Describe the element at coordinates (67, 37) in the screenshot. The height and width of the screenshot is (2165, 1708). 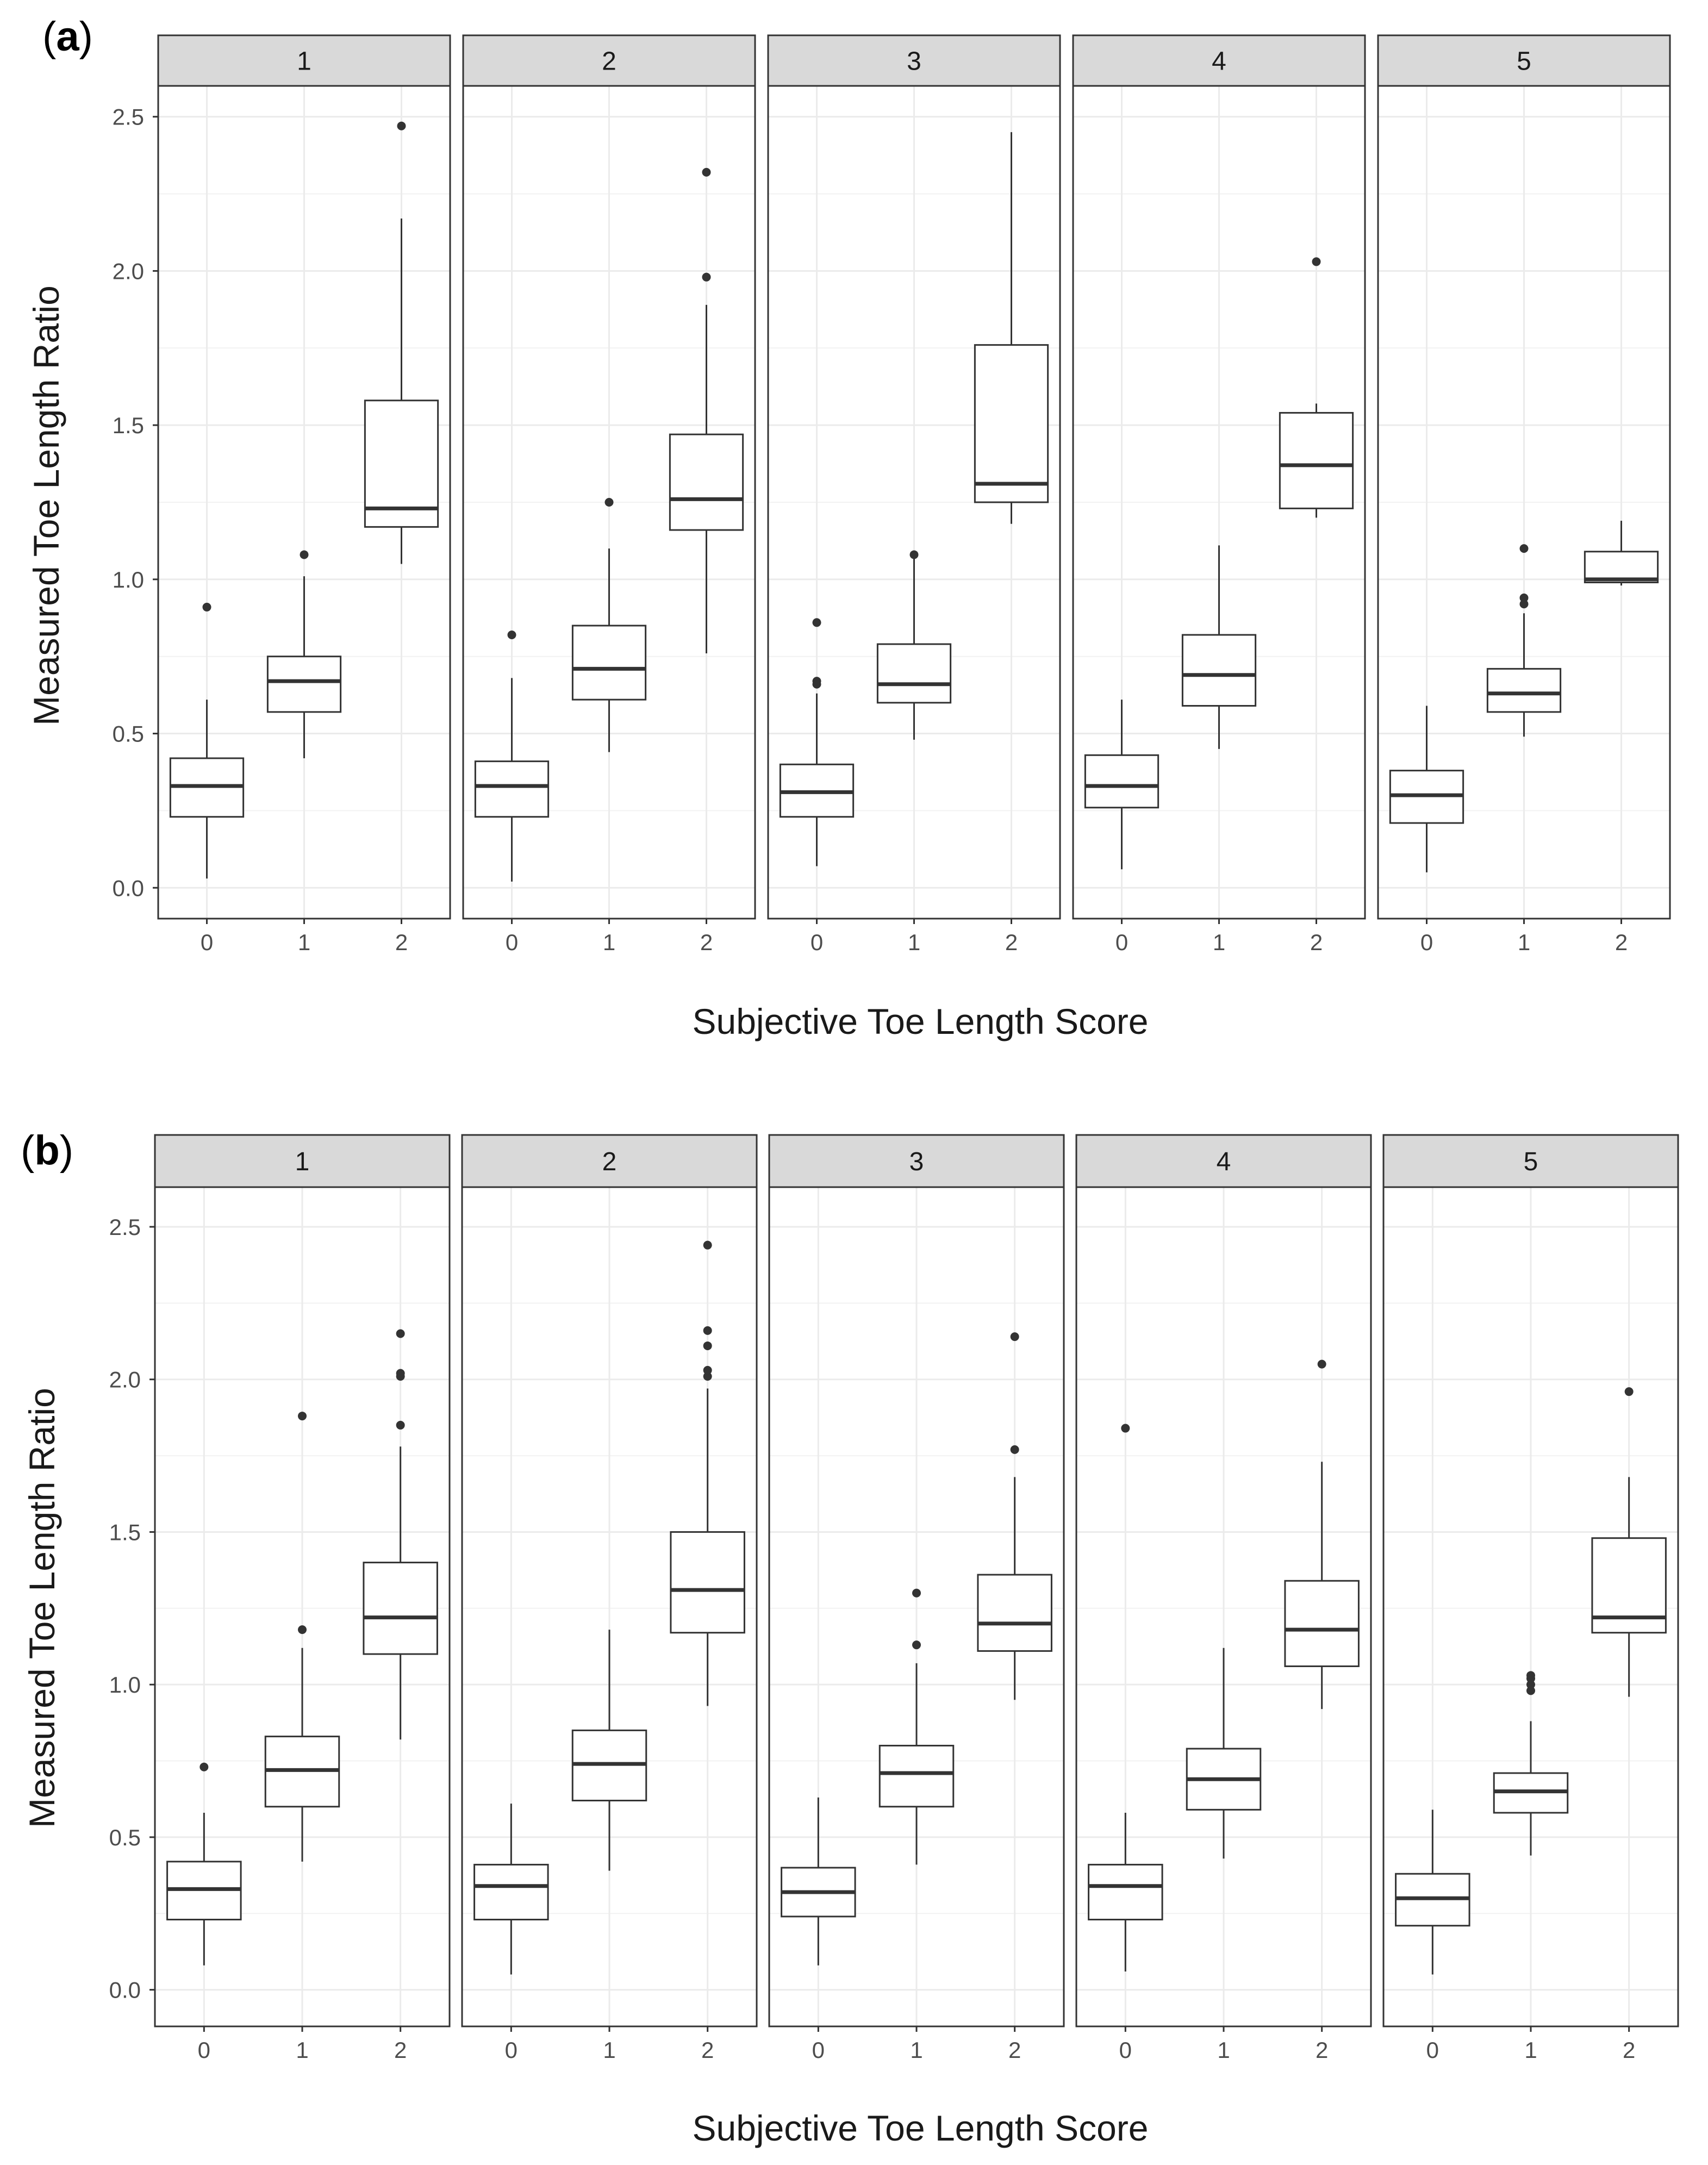
I see `panel-label-a: (a)` at that location.